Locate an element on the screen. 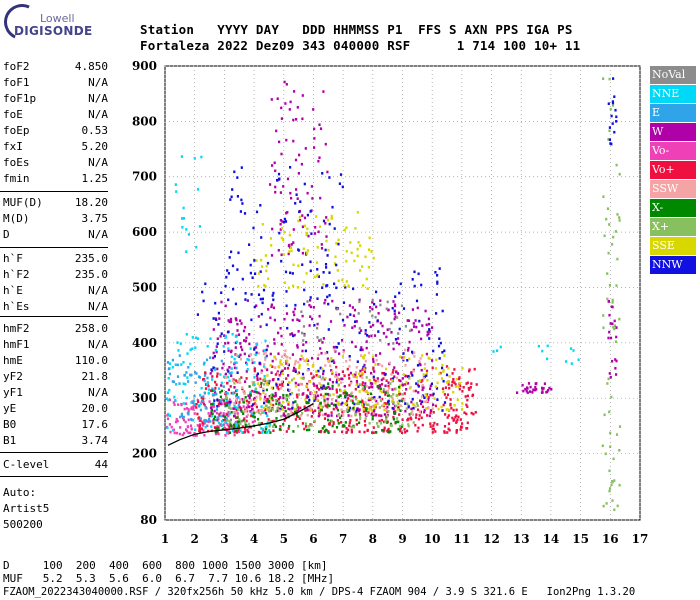 This screenshot has width=700, height=600. legend-item-xx: X- is located at coordinates (673, 208).